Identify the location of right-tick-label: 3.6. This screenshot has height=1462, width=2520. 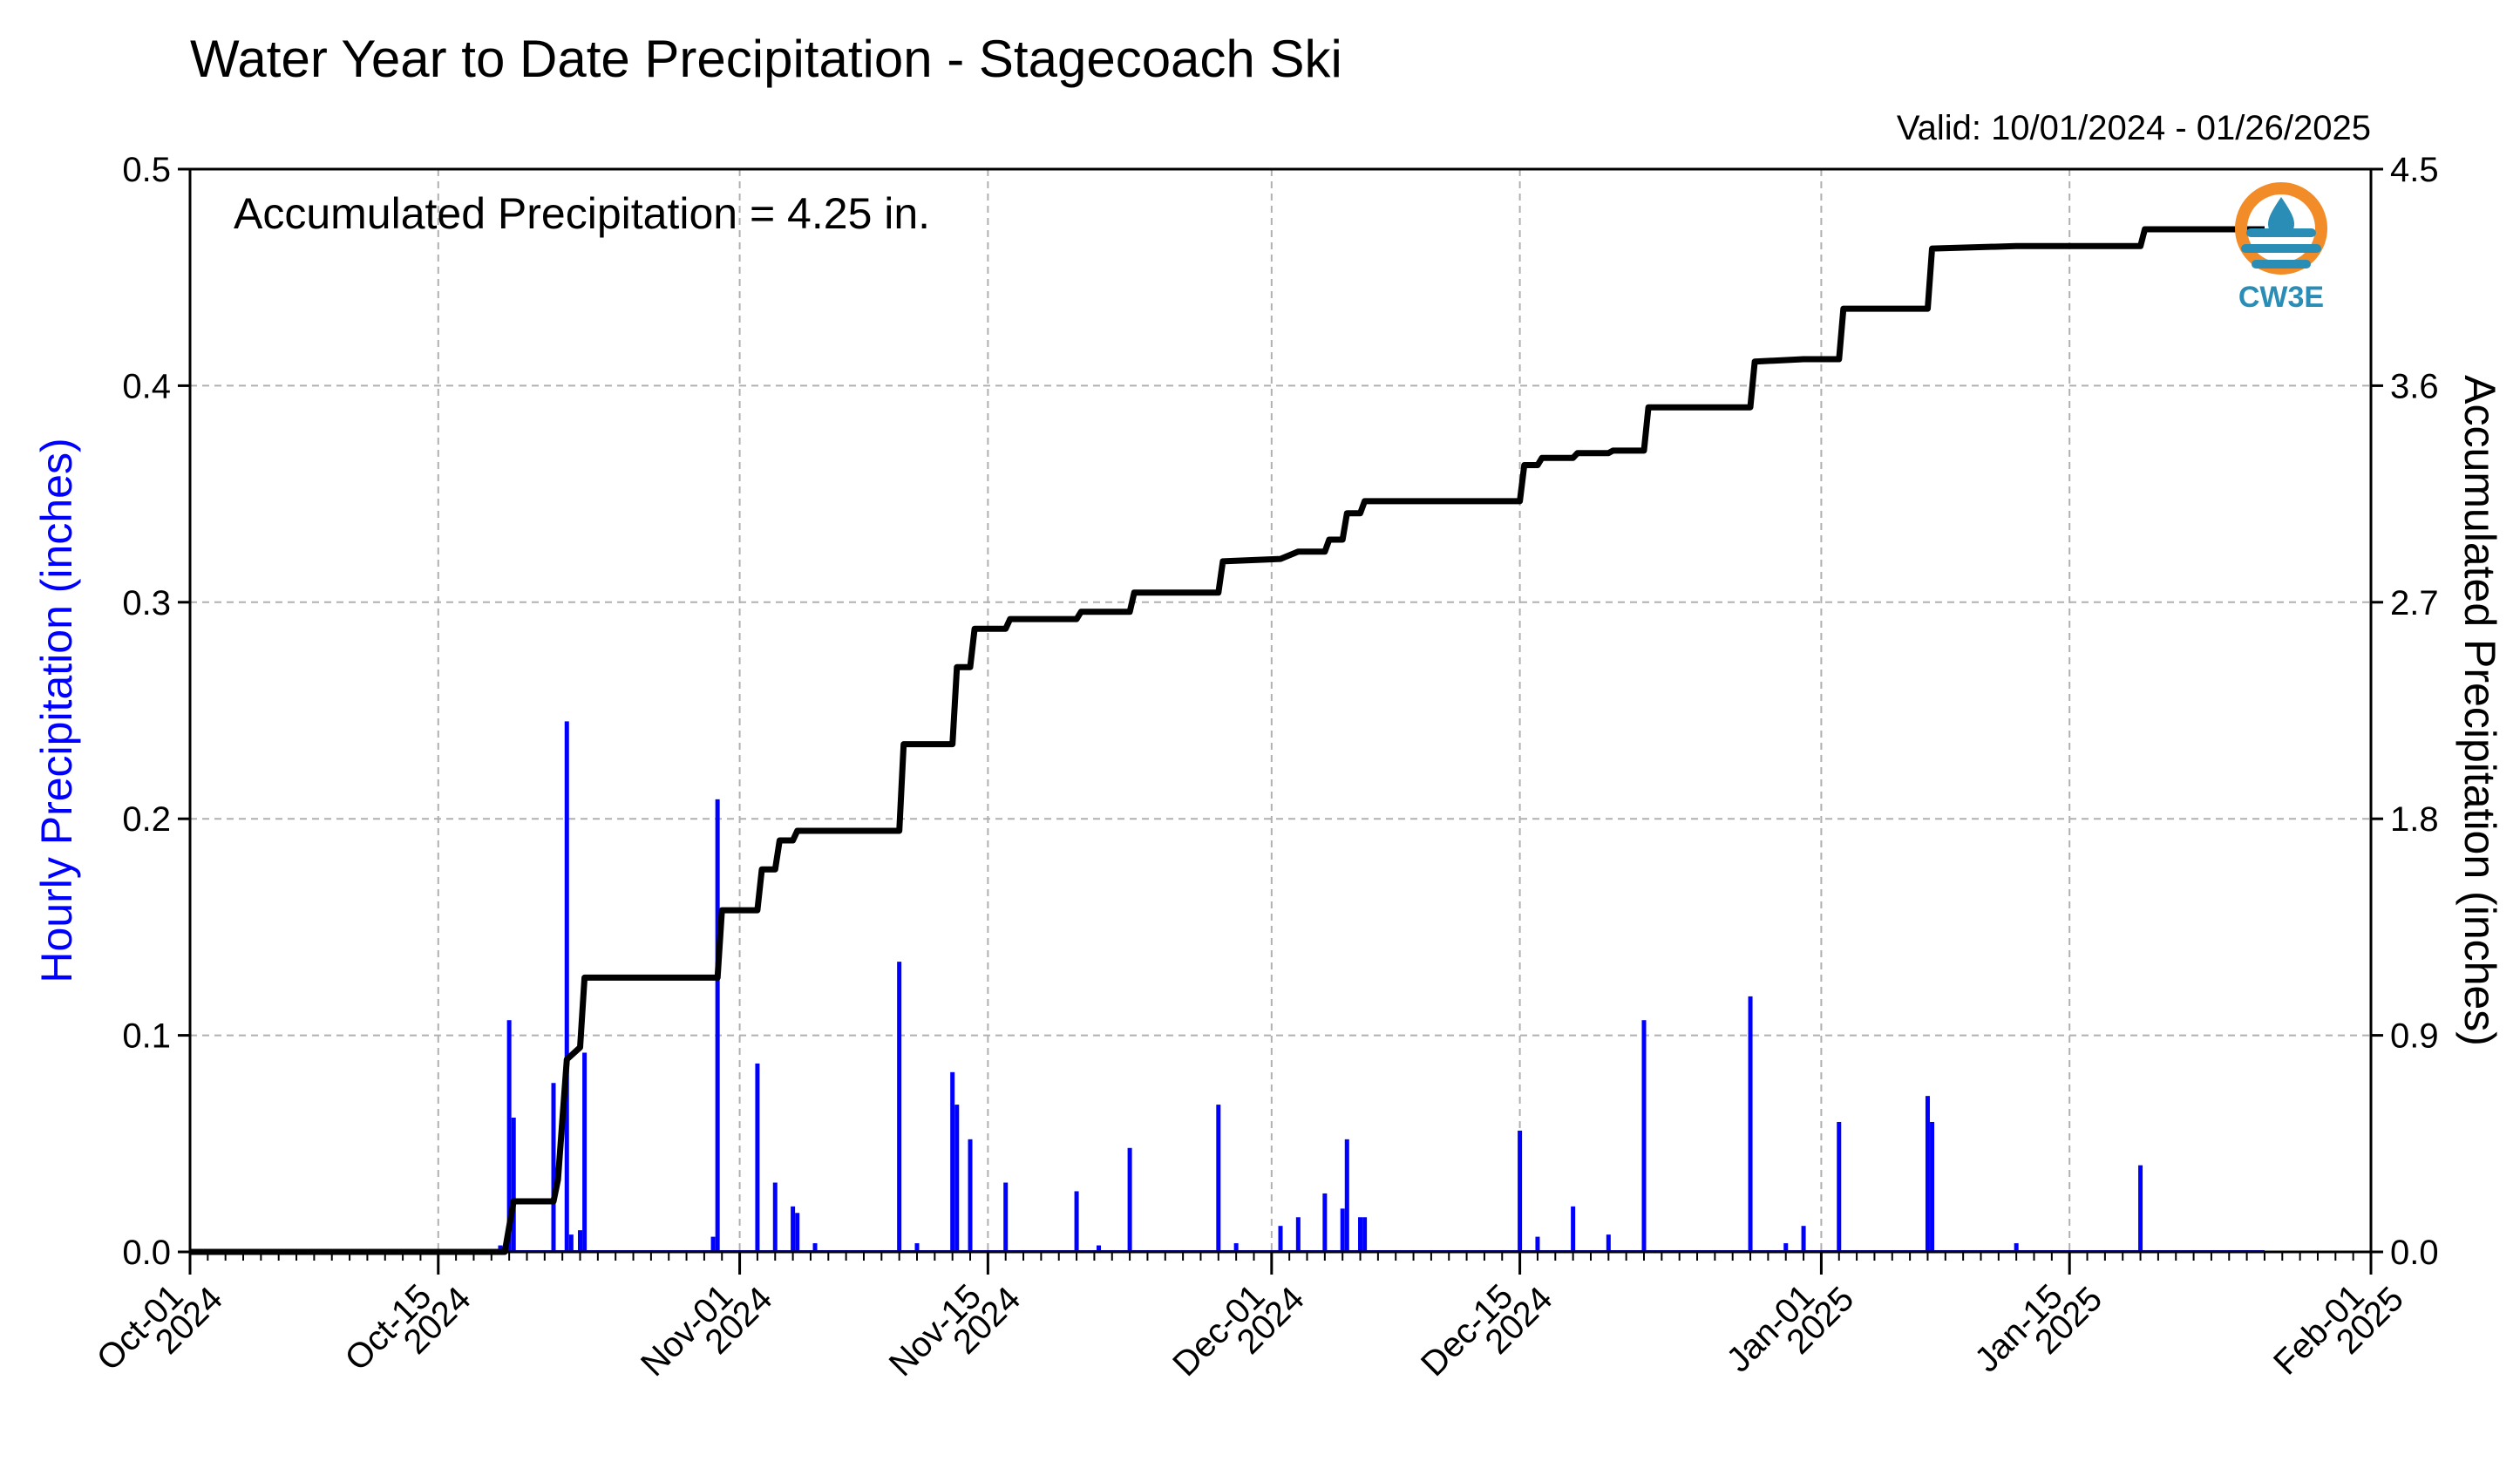
(2414, 386).